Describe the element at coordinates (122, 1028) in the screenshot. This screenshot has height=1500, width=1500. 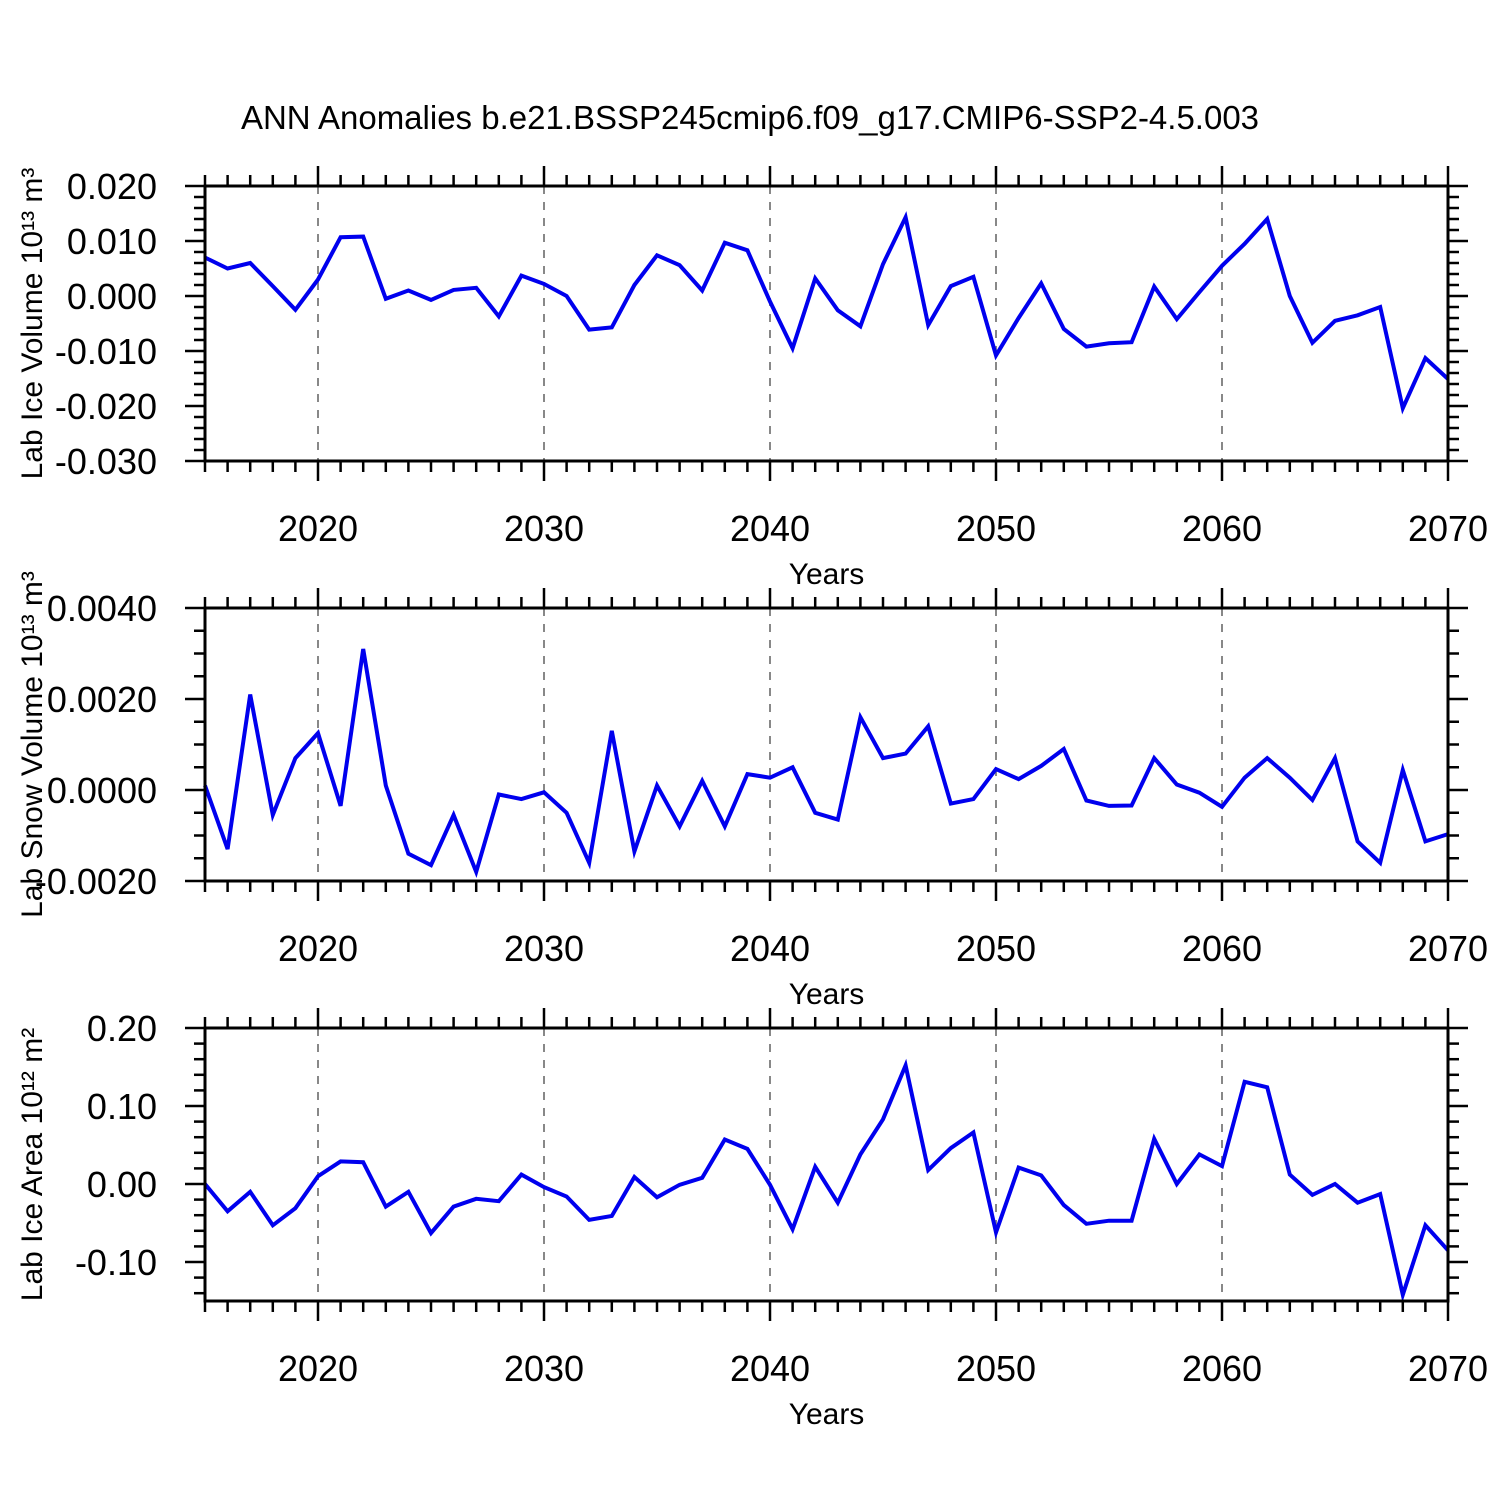
I see `y-tick-label: 0.20` at that location.